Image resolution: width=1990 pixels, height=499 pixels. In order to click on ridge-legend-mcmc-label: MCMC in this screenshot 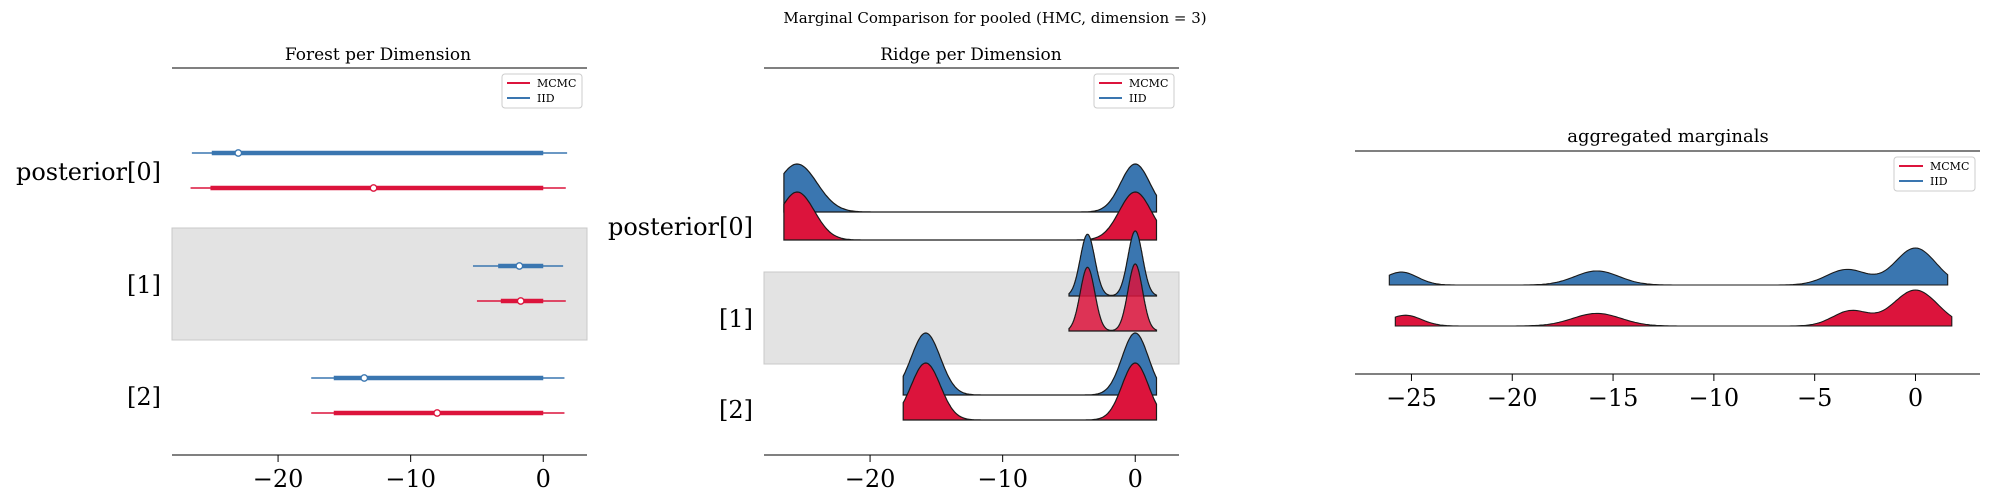, I will do `click(1148, 83)`.